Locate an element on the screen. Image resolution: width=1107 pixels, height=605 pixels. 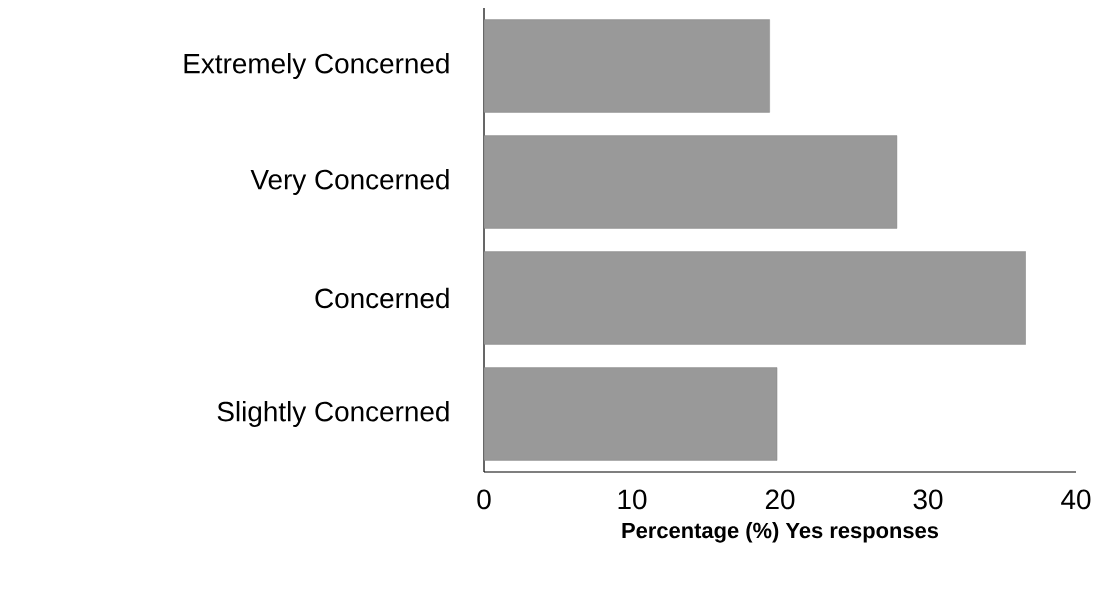
y-tick-label: Extremely Concerned is located at coordinates (316, 66).